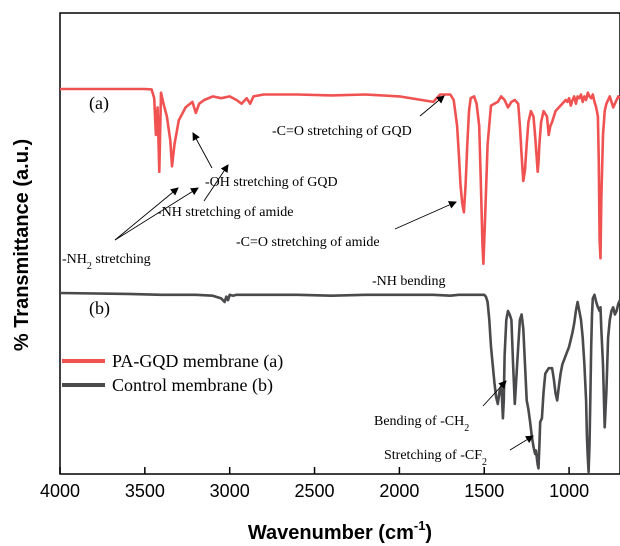 This screenshot has width=620, height=546. Describe the element at coordinates (399, 491) in the screenshot. I see `x-tick-label: 2000` at that location.